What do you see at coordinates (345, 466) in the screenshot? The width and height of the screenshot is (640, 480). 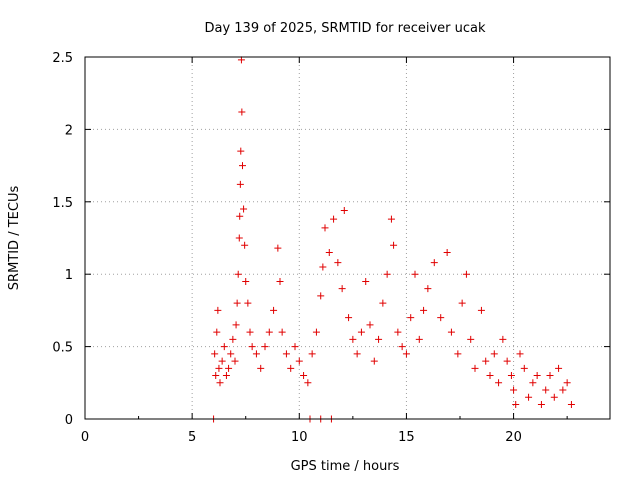 I see `x-axis-label: GPS time / hours` at bounding box center [345, 466].